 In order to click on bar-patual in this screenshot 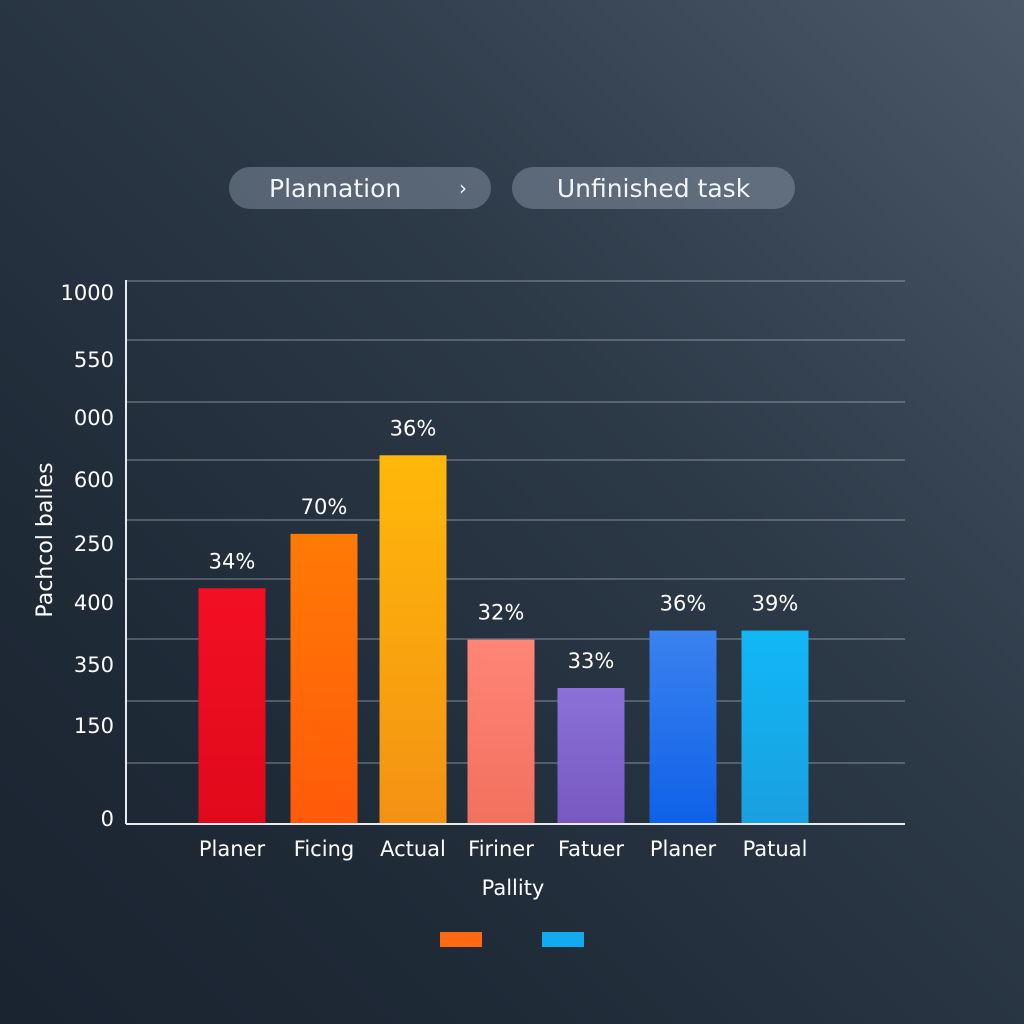, I will do `click(775, 727)`.